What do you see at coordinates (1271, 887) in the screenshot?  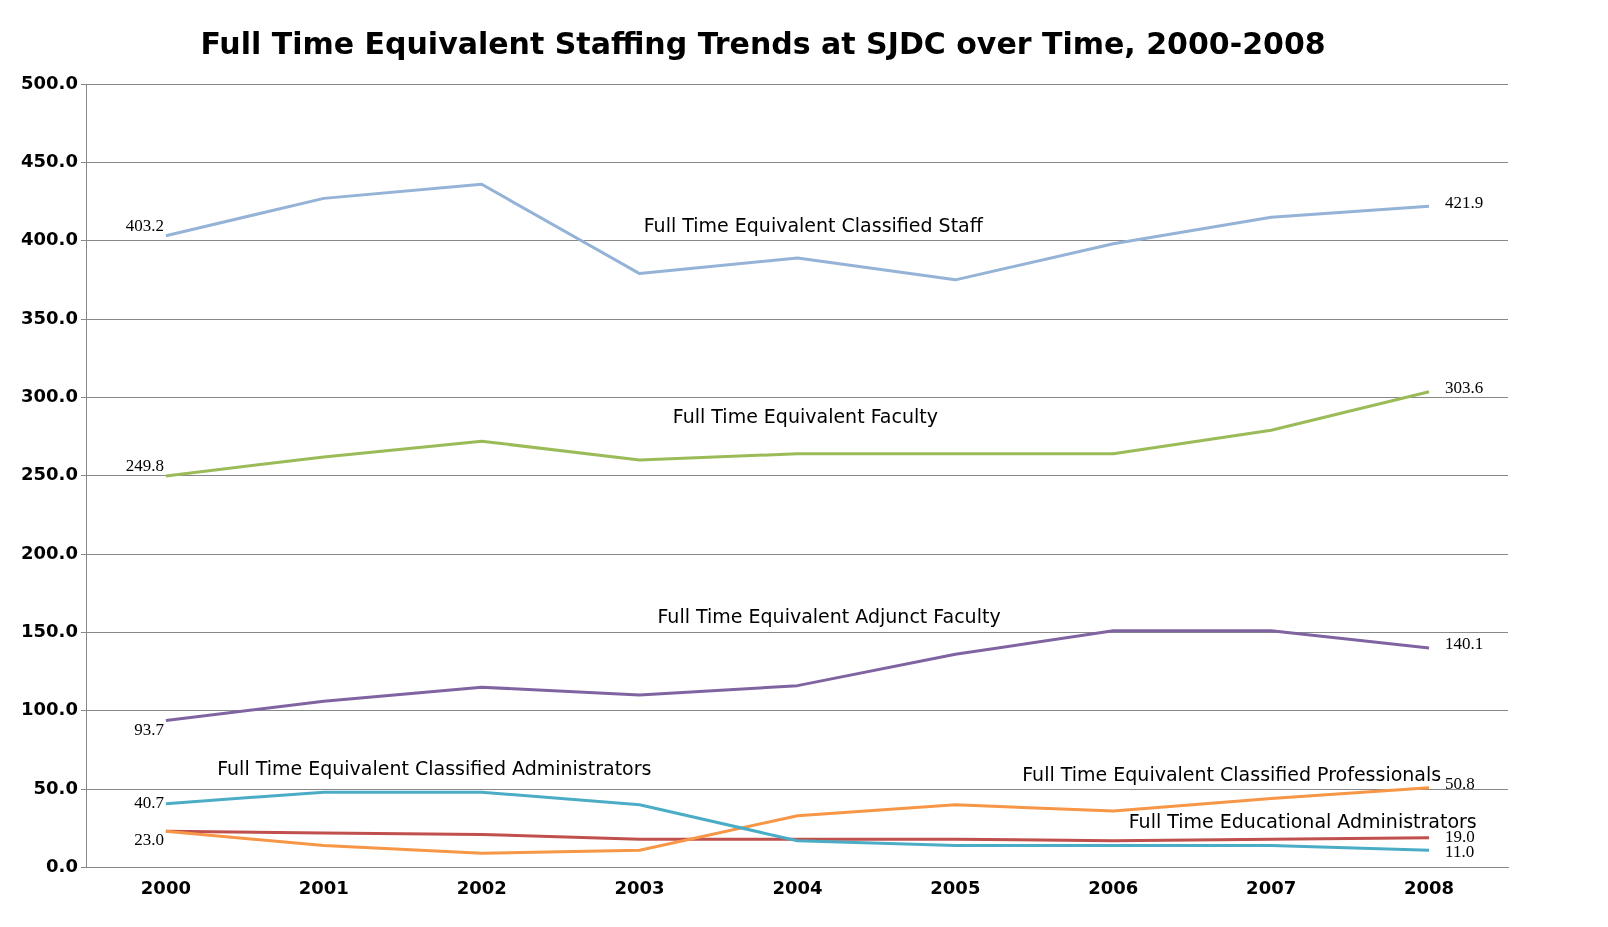 I see `x-tick-label: 2007` at bounding box center [1271, 887].